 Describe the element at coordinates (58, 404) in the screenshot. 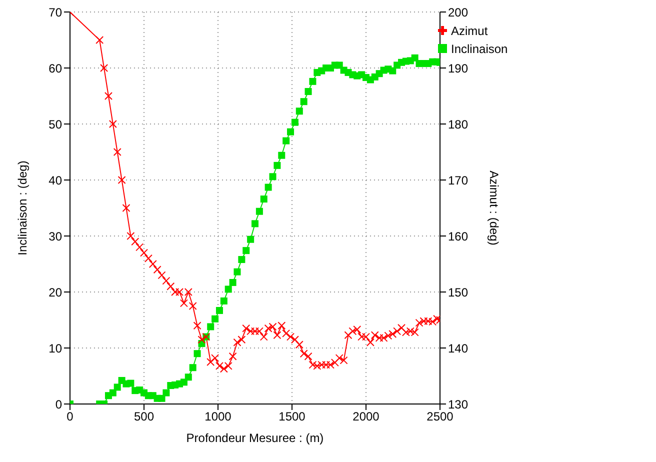

I see `y-tick-label: 0` at that location.